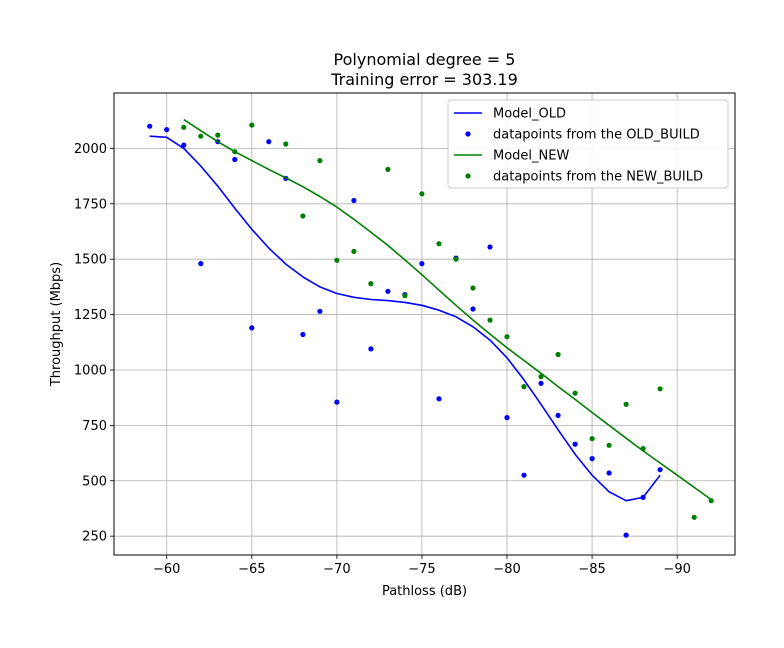  What do you see at coordinates (336, 569) in the screenshot?
I see `x-tick-label: −70` at bounding box center [336, 569].